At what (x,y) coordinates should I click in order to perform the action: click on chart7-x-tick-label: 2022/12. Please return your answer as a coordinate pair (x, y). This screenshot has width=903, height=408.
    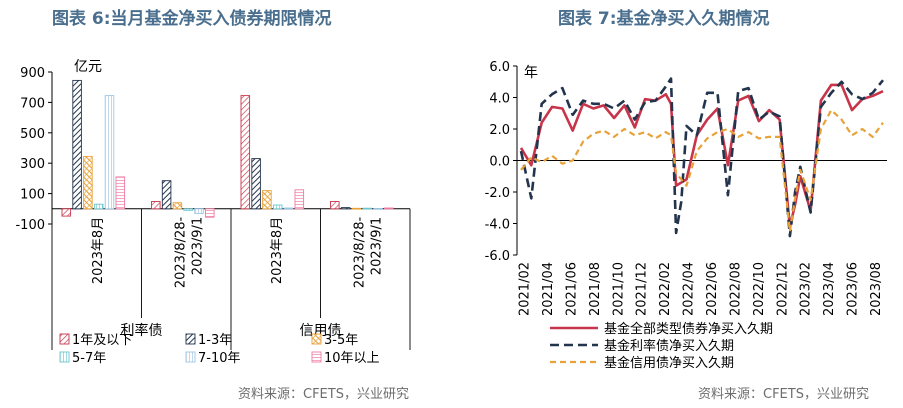
    Looking at the image, I should click on (782, 289).